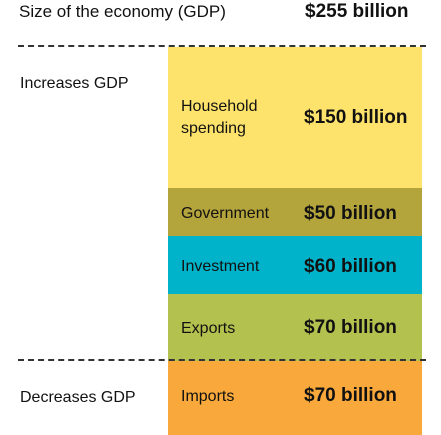 This screenshot has height=435, width=441. What do you see at coordinates (208, 396) in the screenshot?
I see `imports-label: Imports` at bounding box center [208, 396].